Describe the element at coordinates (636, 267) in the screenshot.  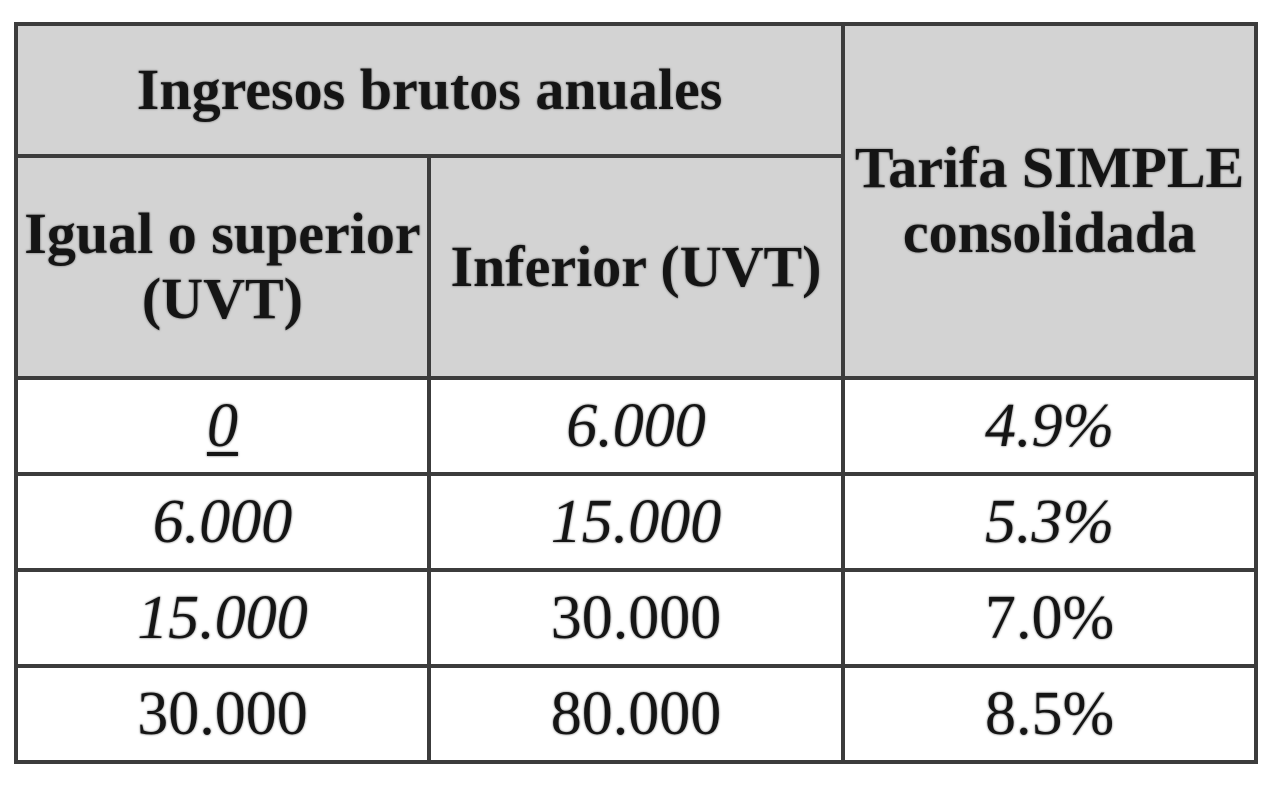
I see `upper-bound-header: Inferior (UVT)` at that location.